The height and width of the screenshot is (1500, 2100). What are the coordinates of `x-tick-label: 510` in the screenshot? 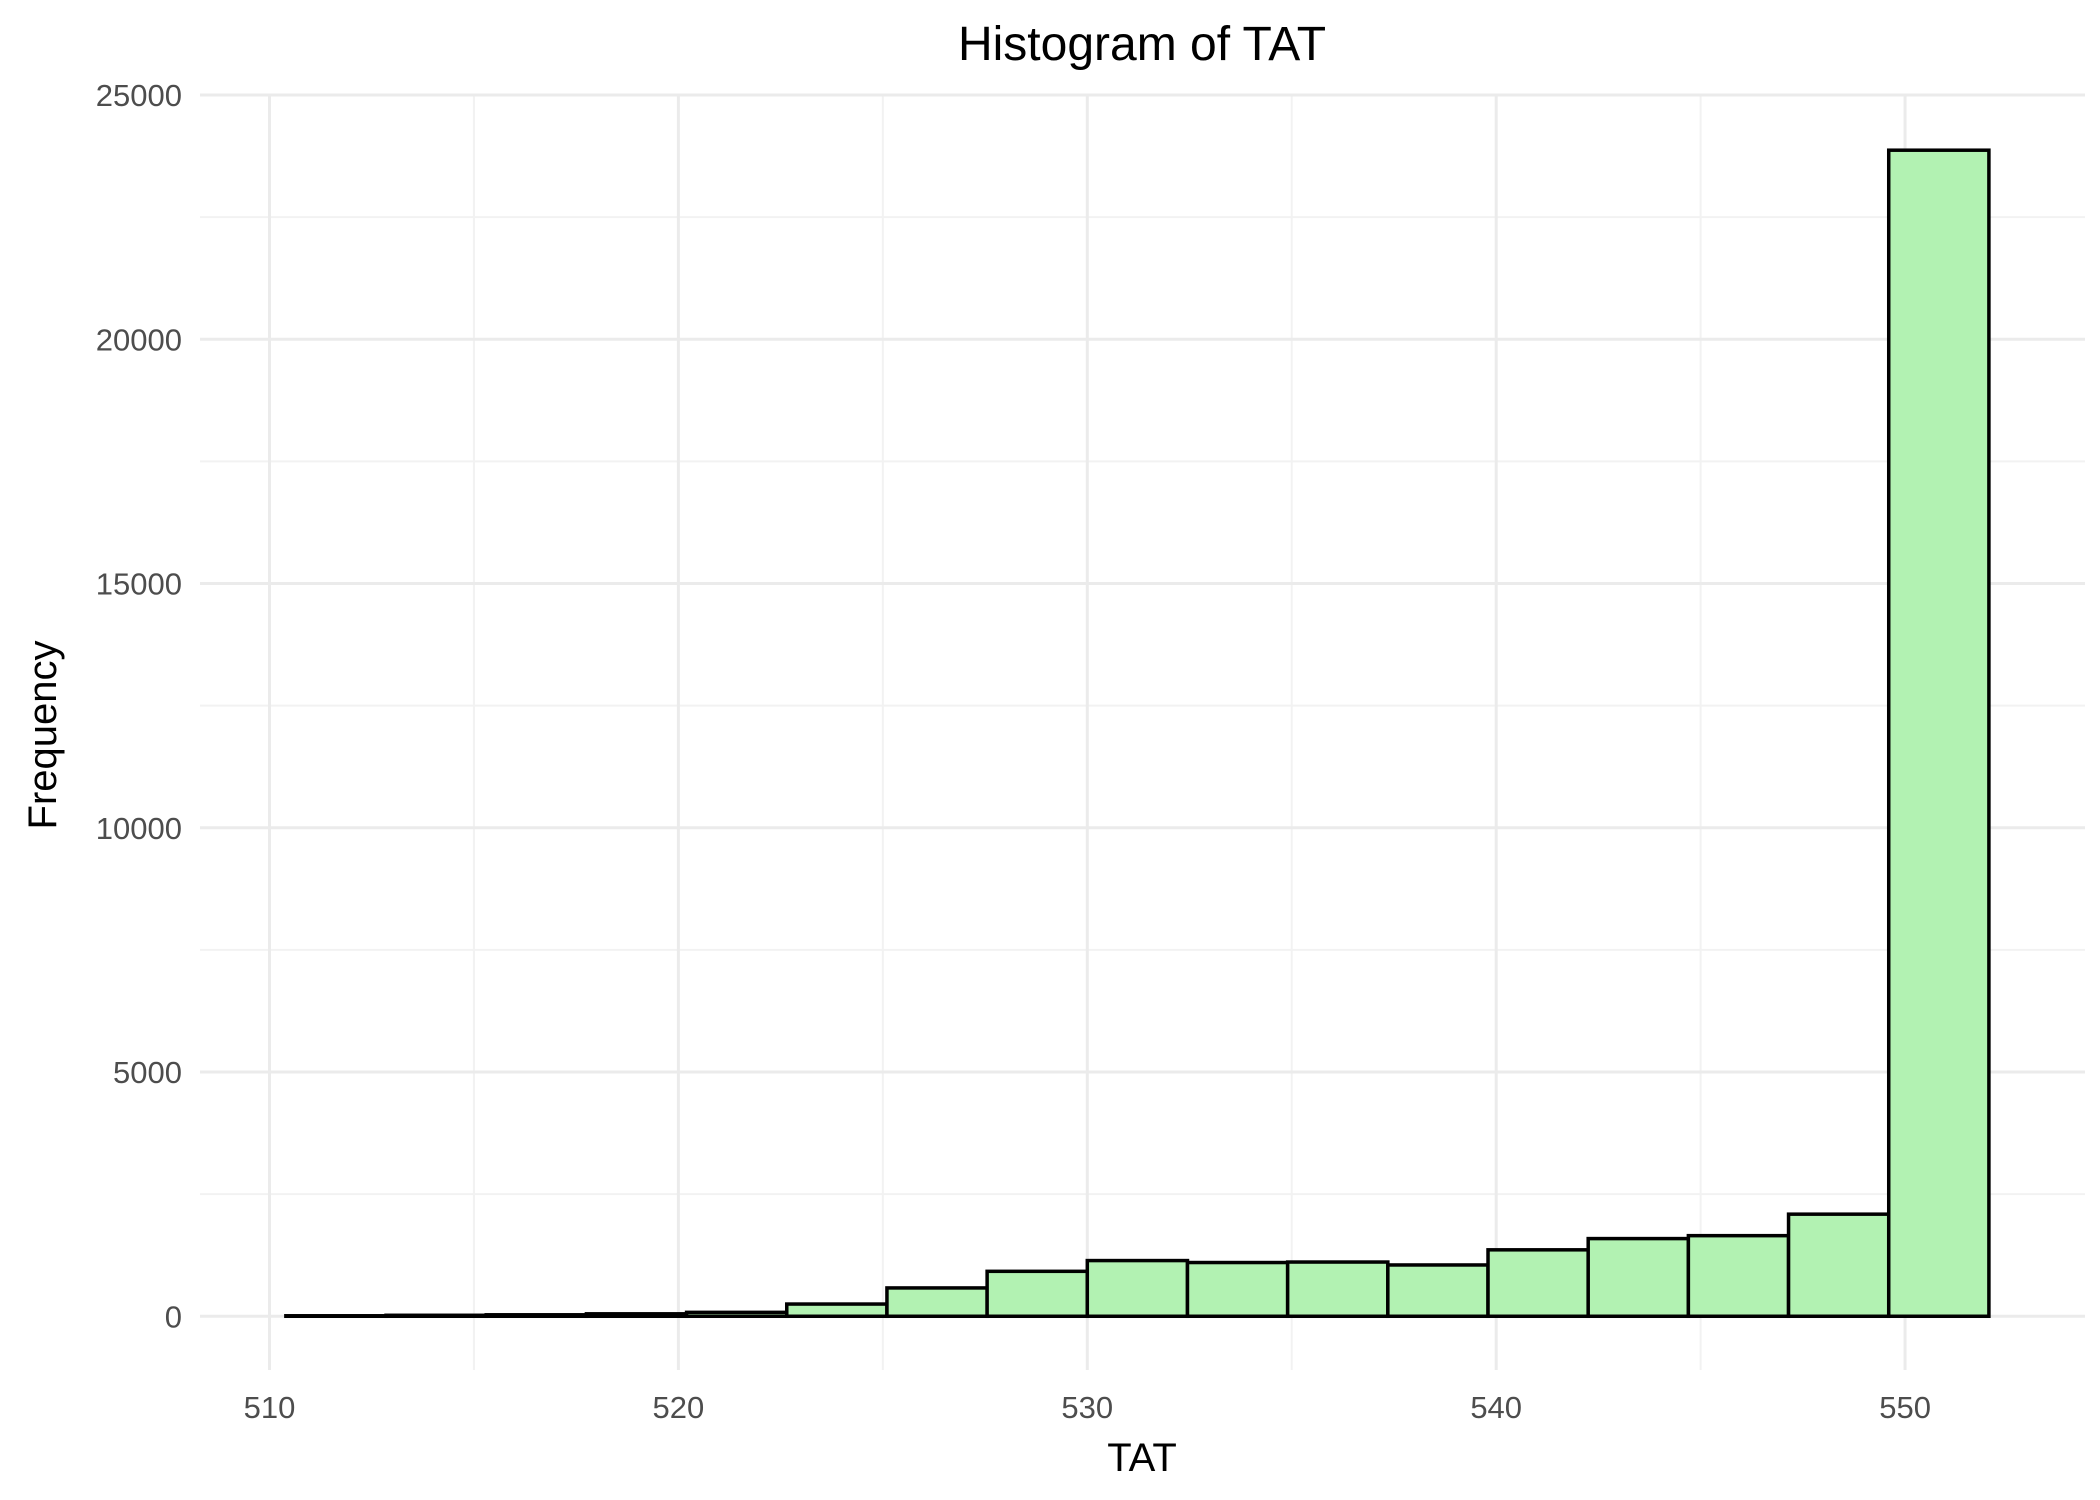 It's located at (270, 1407).